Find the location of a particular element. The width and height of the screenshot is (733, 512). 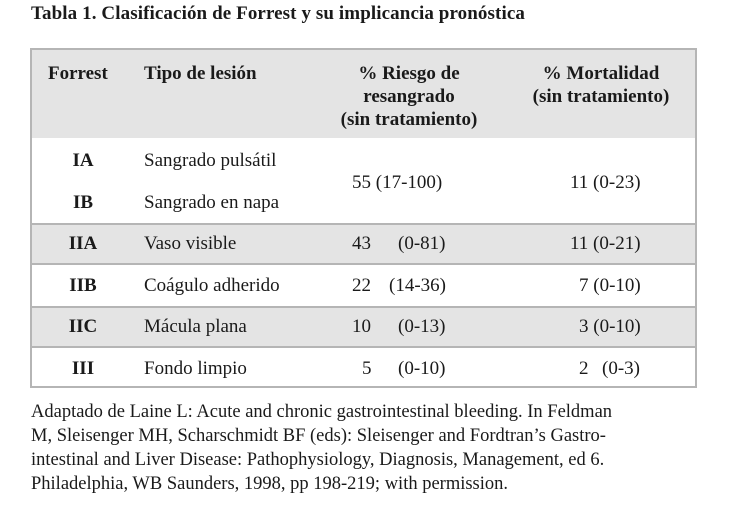

header-lesion: Tipo de lesión is located at coordinates (200, 73).